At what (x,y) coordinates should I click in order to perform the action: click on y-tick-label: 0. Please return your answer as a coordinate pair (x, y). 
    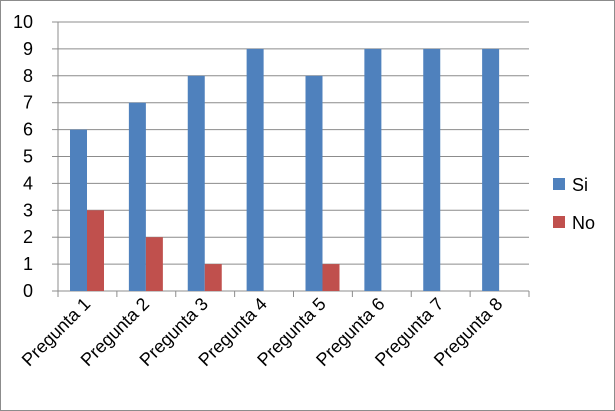
    Looking at the image, I should click on (28, 291).